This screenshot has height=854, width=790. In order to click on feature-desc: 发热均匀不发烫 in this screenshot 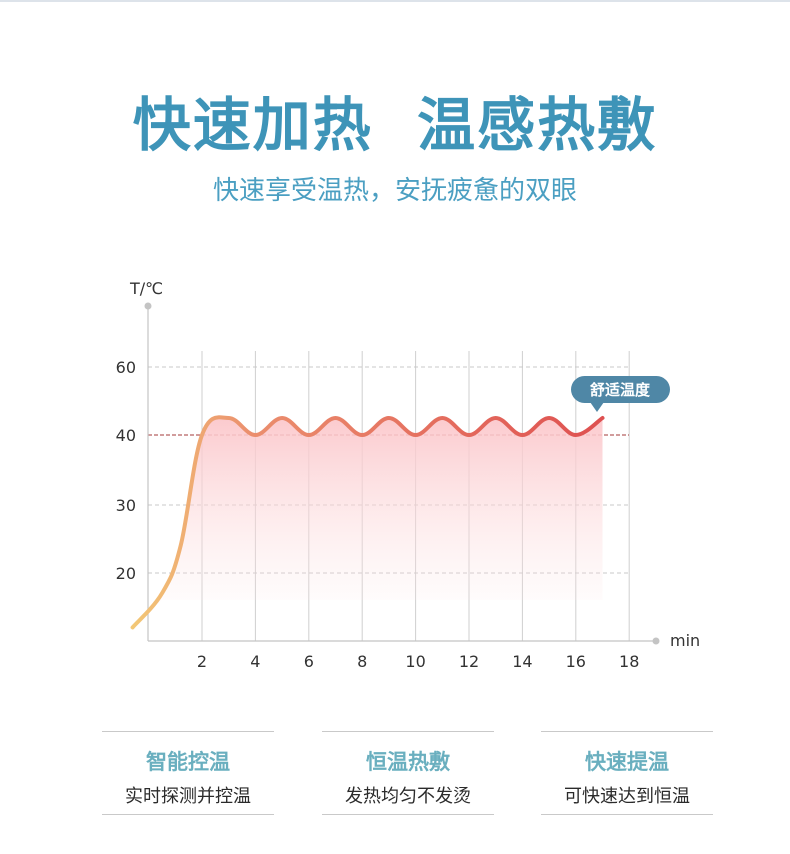, I will do `click(408, 796)`.